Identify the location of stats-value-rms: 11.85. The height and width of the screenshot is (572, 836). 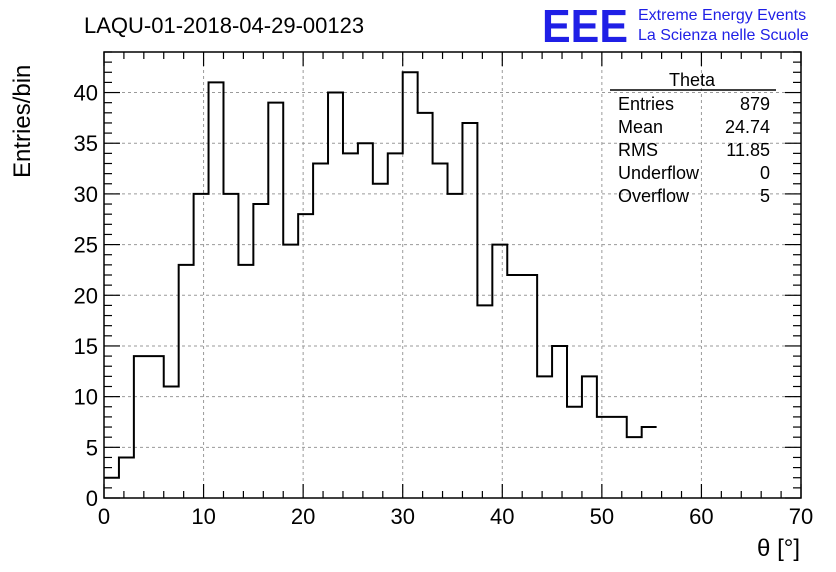
(748, 150).